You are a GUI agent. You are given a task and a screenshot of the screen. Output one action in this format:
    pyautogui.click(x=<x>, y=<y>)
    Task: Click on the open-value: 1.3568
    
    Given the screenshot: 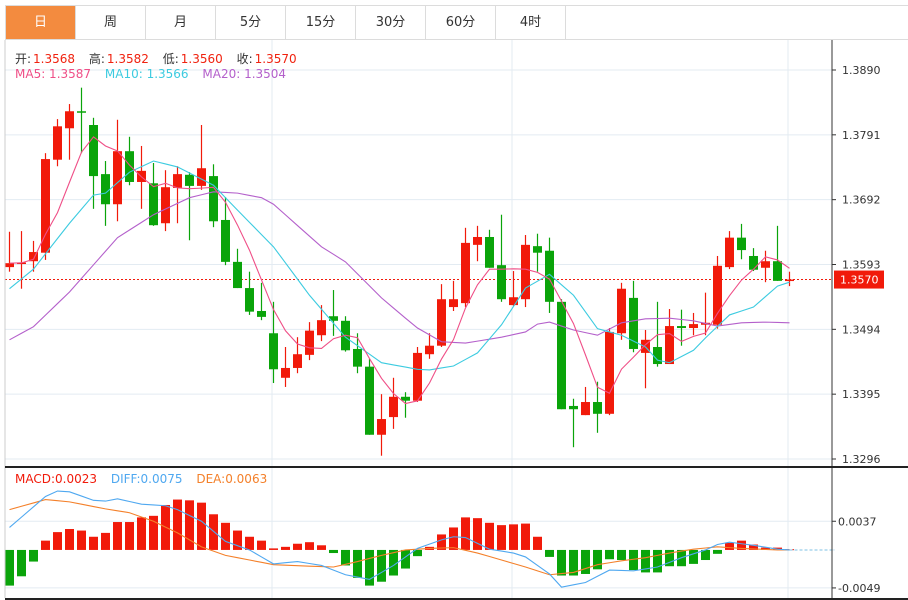 What is the action you would take?
    pyautogui.click(x=54, y=59)
    